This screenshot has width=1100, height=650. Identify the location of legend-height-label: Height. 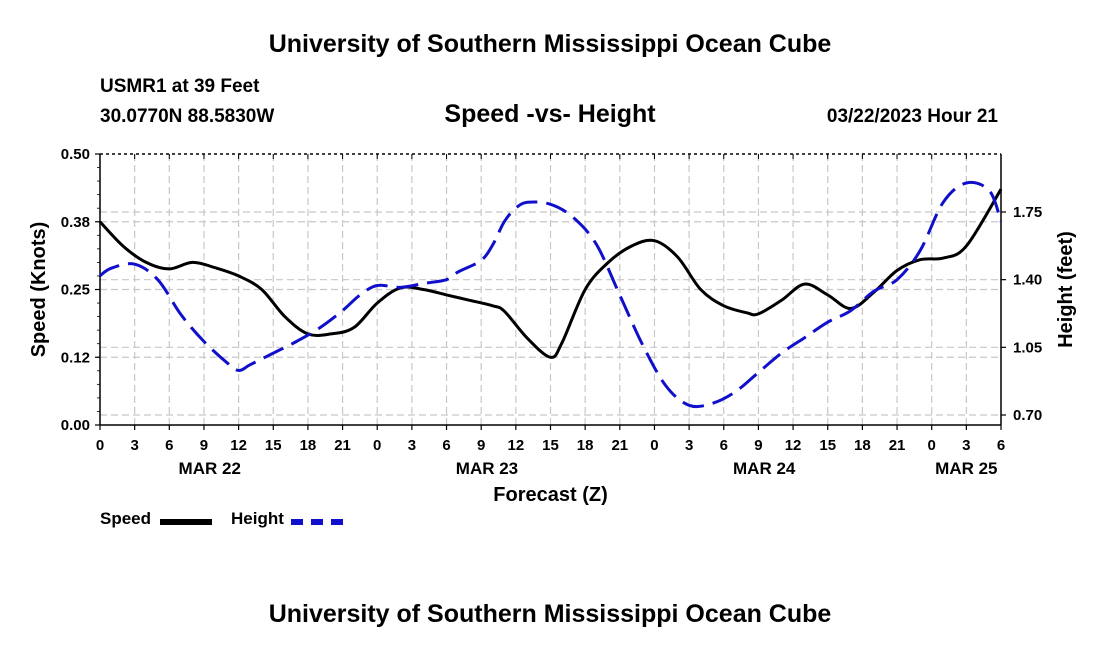
(257, 518).